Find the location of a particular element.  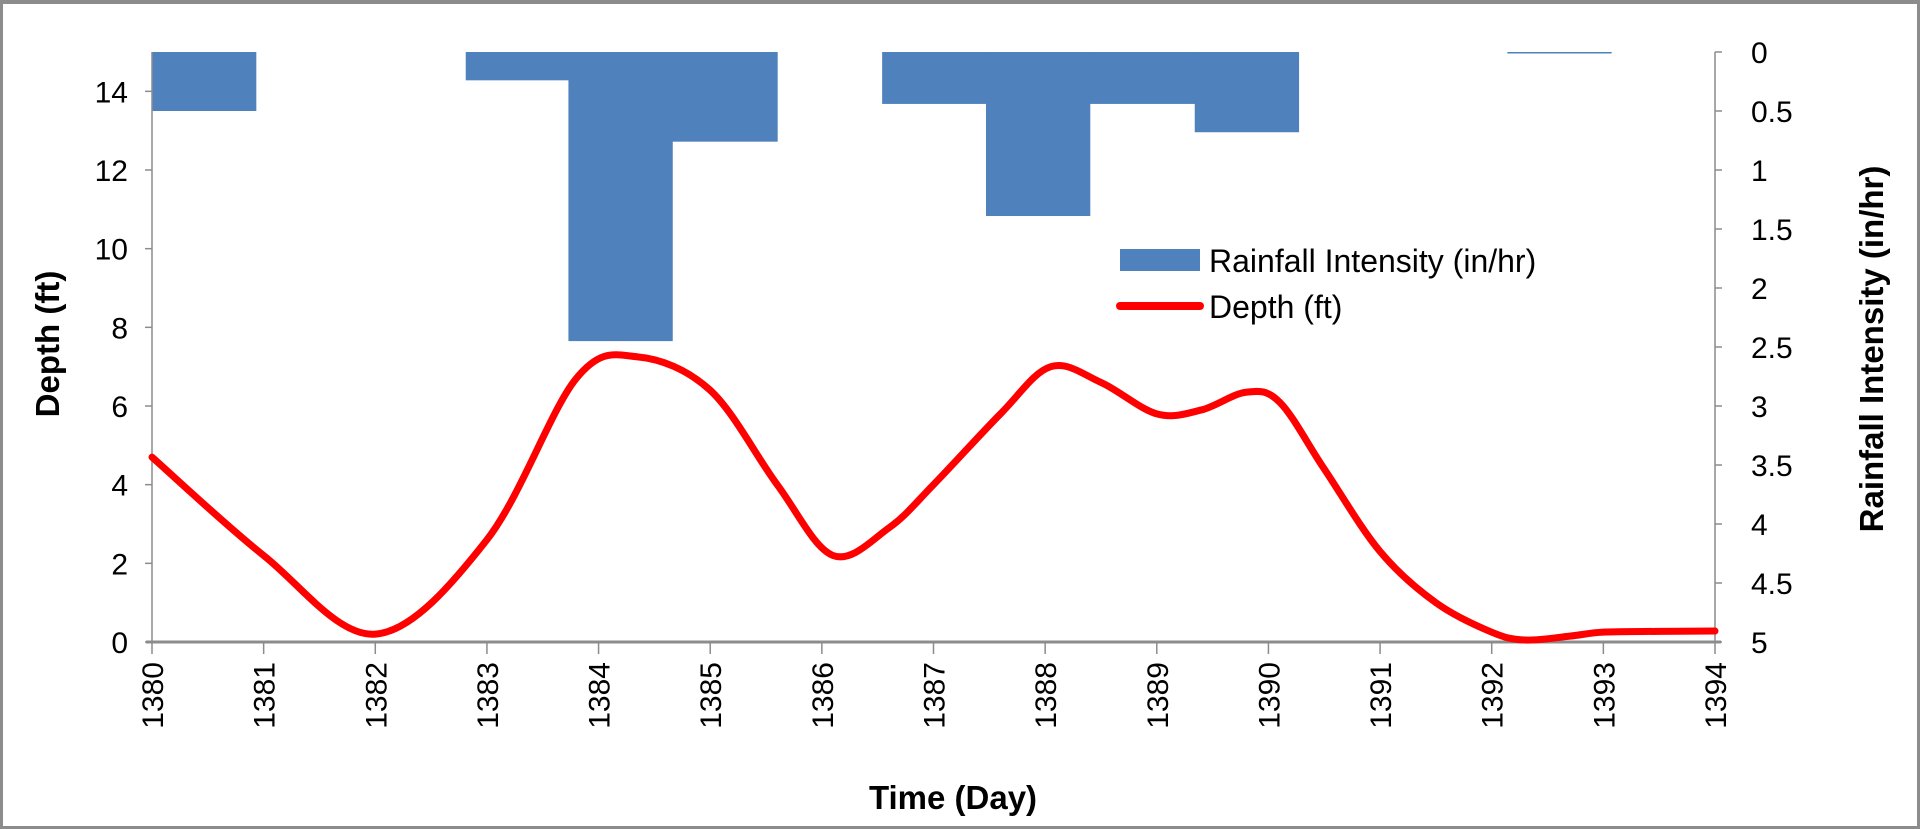

y2-tick-label: 2.5 is located at coordinates (1772, 348).